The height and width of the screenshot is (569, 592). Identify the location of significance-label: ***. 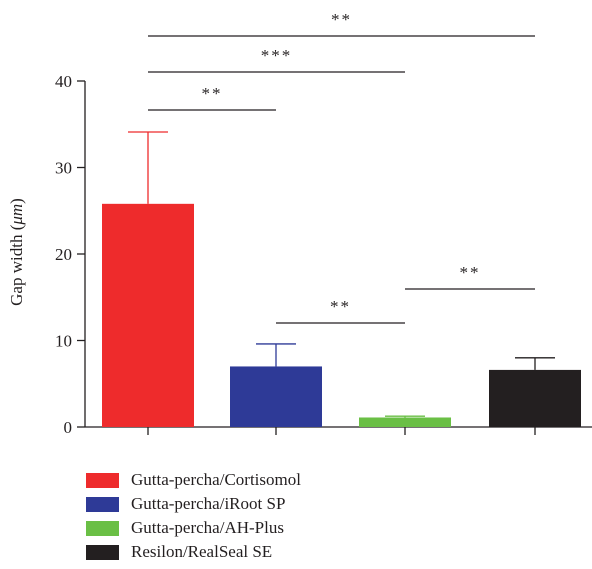
(277, 55).